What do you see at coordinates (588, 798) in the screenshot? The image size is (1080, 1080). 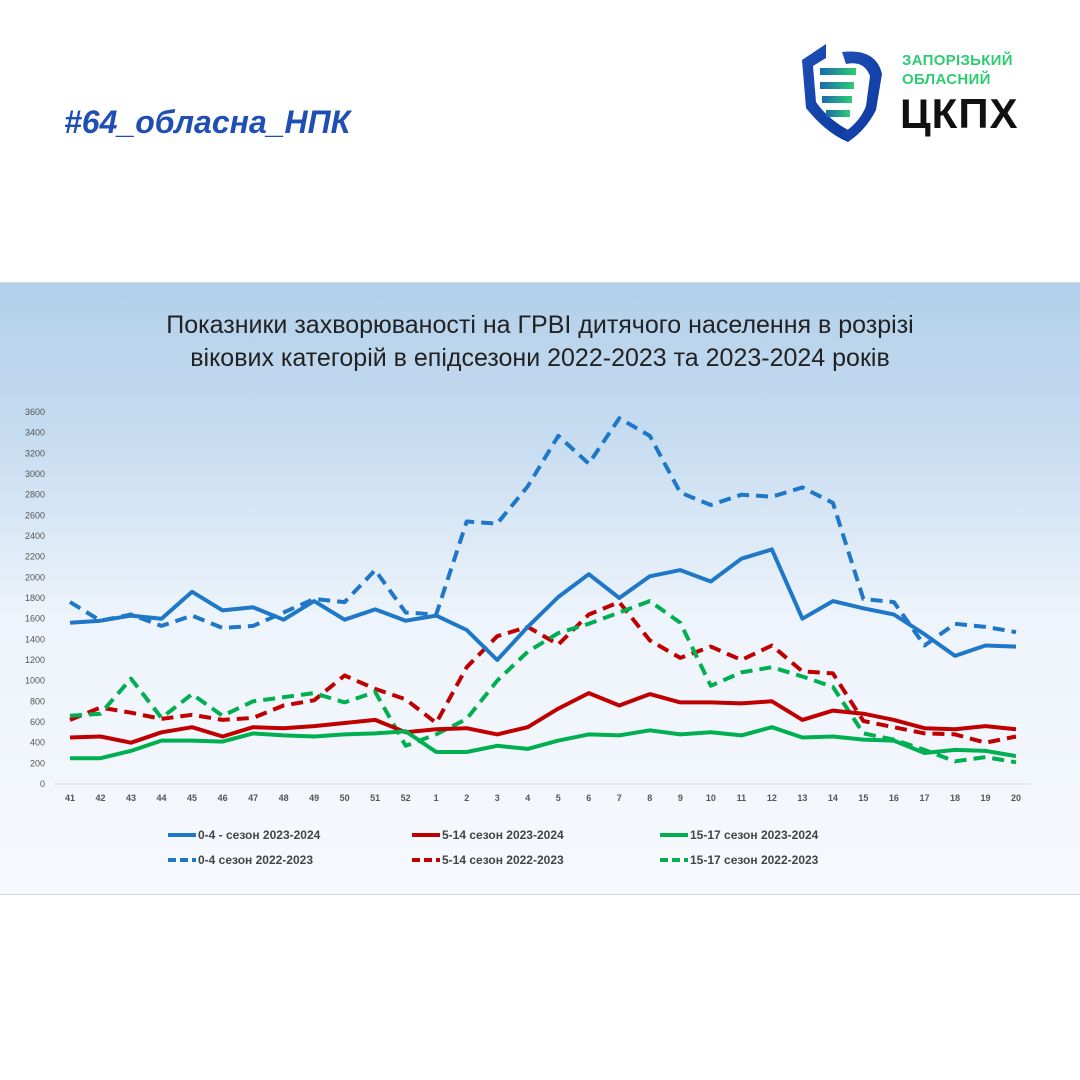 I see `x-tick-label: 6` at bounding box center [588, 798].